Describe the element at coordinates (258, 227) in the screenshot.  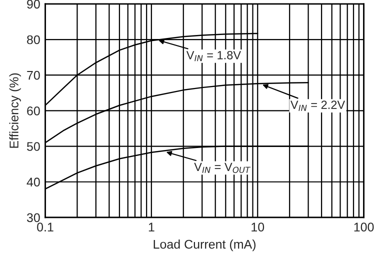
I see `x-tick-label: 10` at that location.